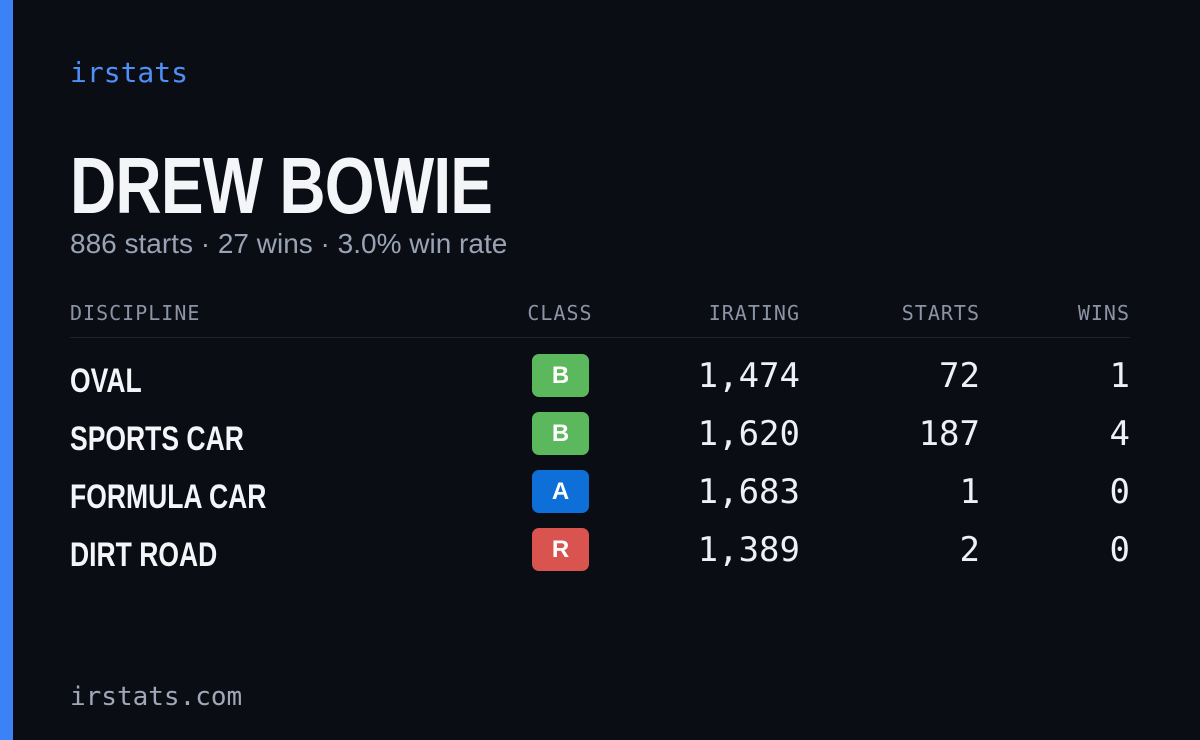 The width and height of the screenshot is (1200, 740). I want to click on brand: irstats, so click(129, 72).